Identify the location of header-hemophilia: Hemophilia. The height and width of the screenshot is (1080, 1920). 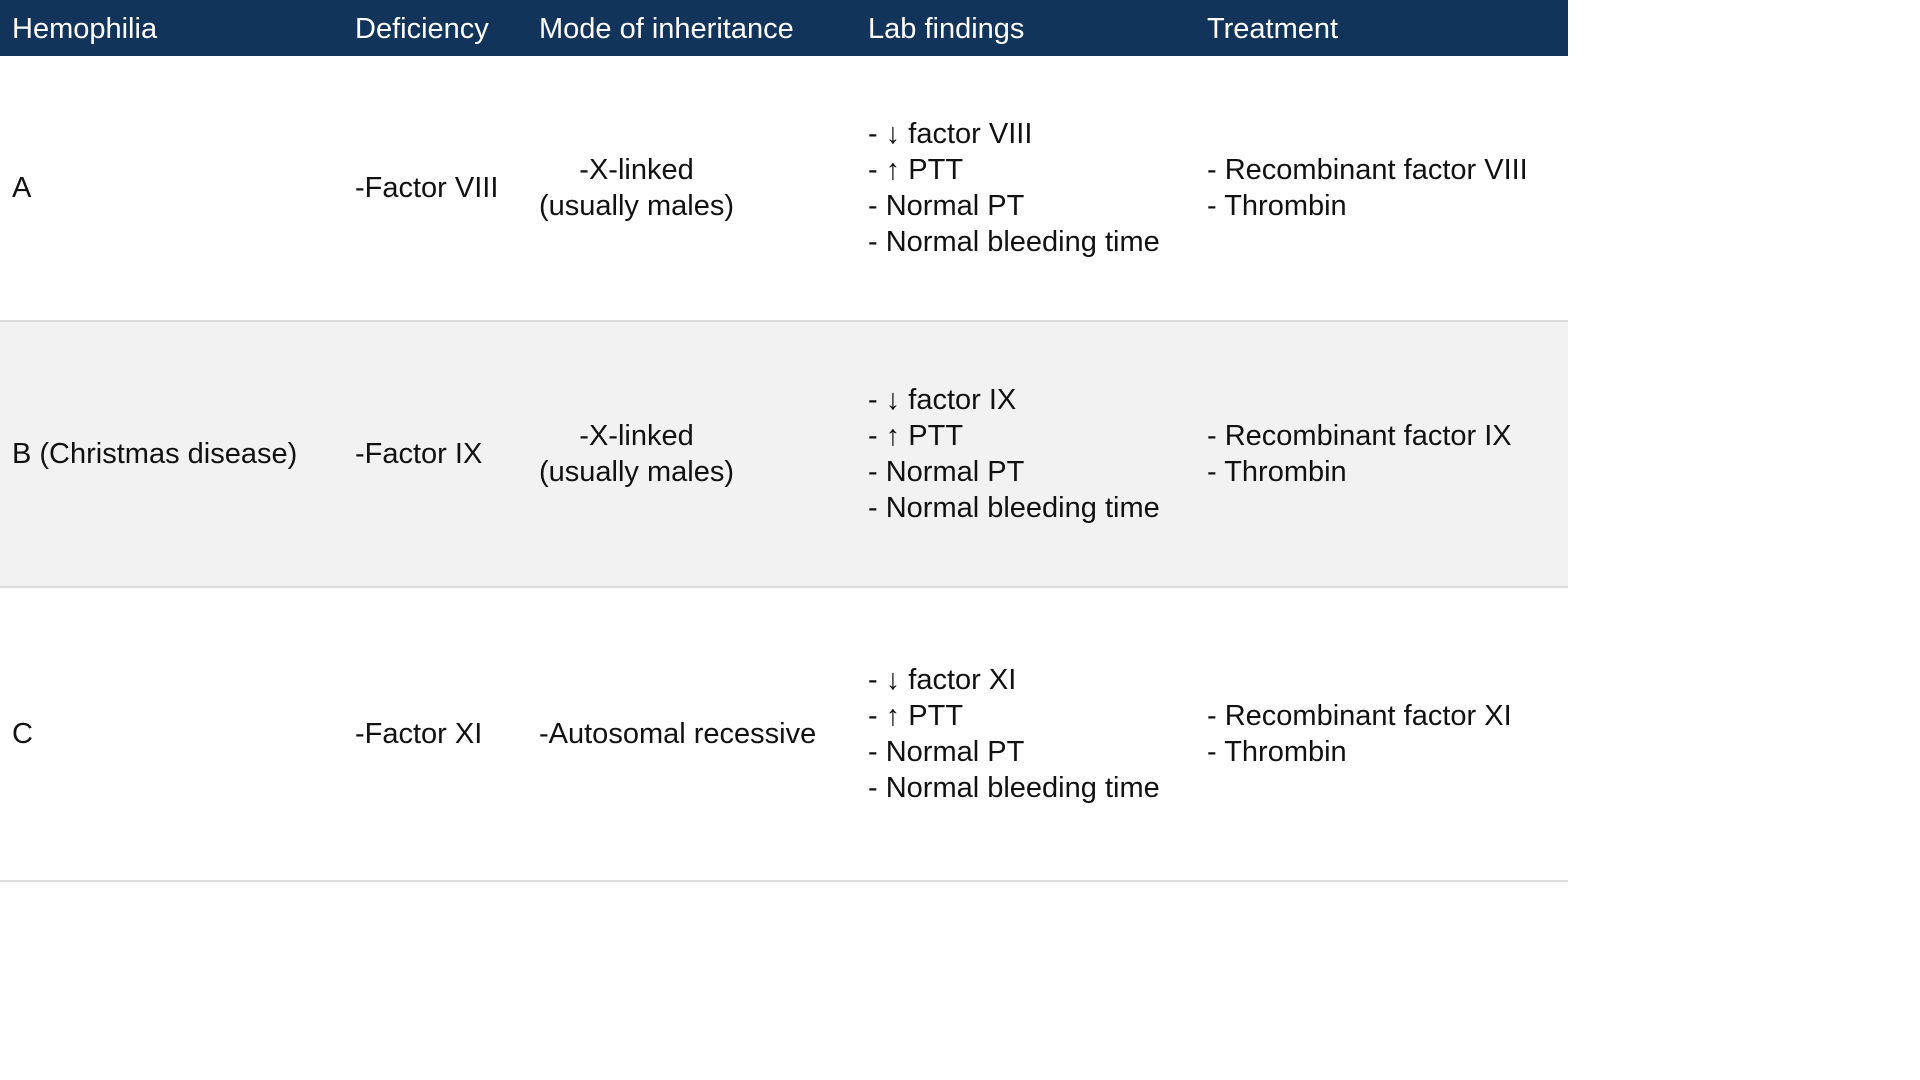
(85, 29).